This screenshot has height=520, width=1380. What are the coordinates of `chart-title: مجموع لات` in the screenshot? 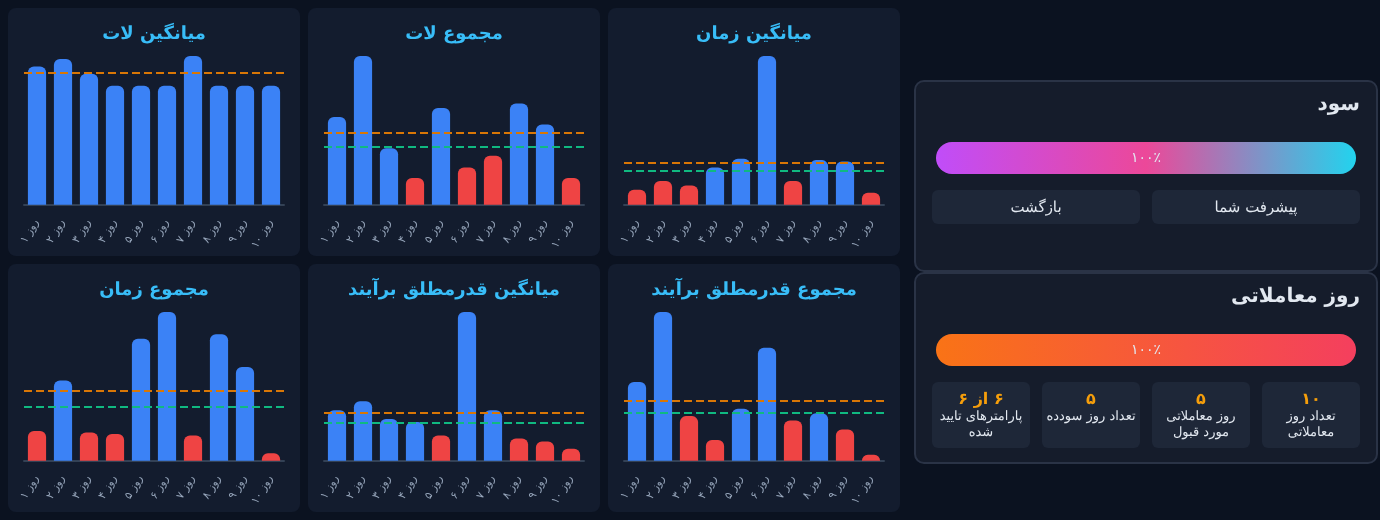 It's located at (454, 35).